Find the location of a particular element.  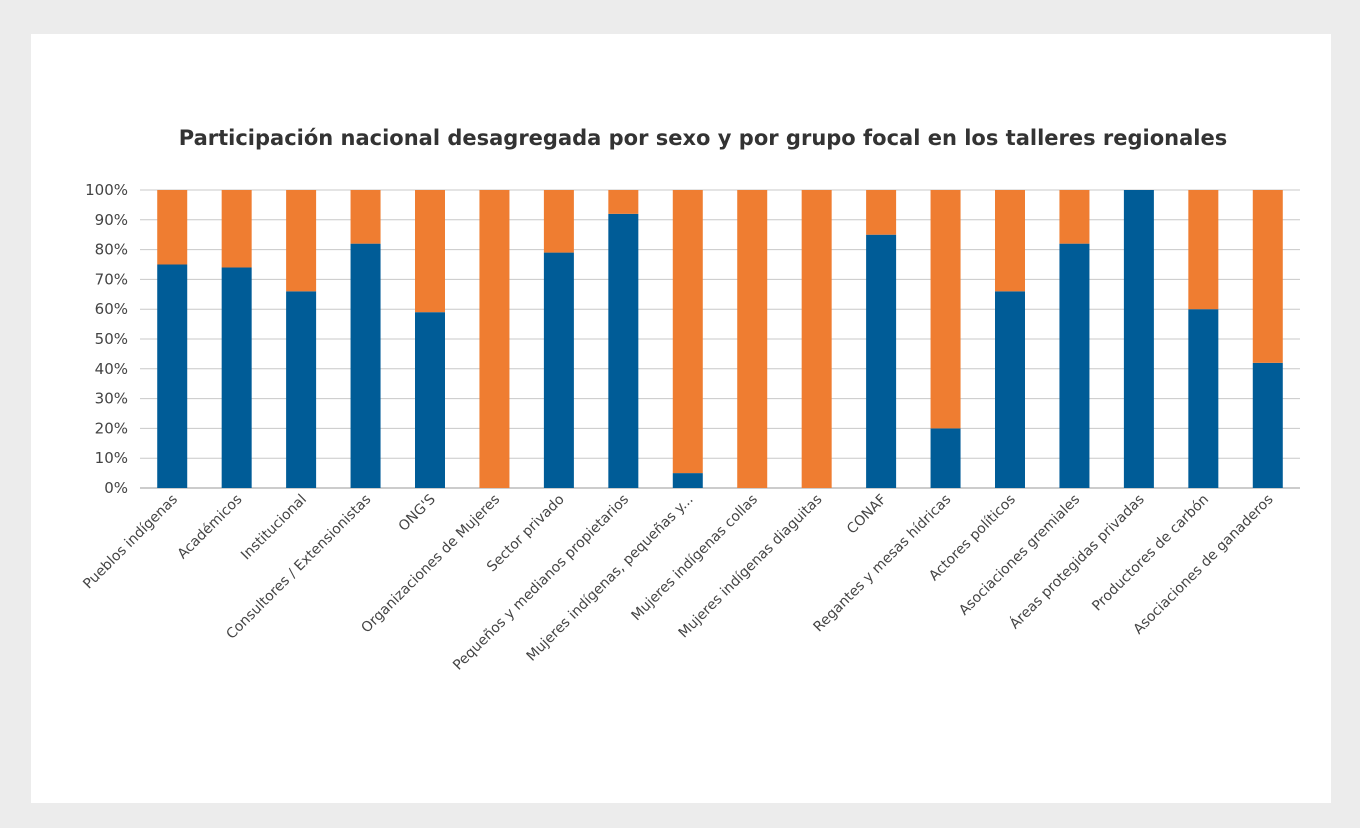

y-tick-label: 20% is located at coordinates (111, 428).